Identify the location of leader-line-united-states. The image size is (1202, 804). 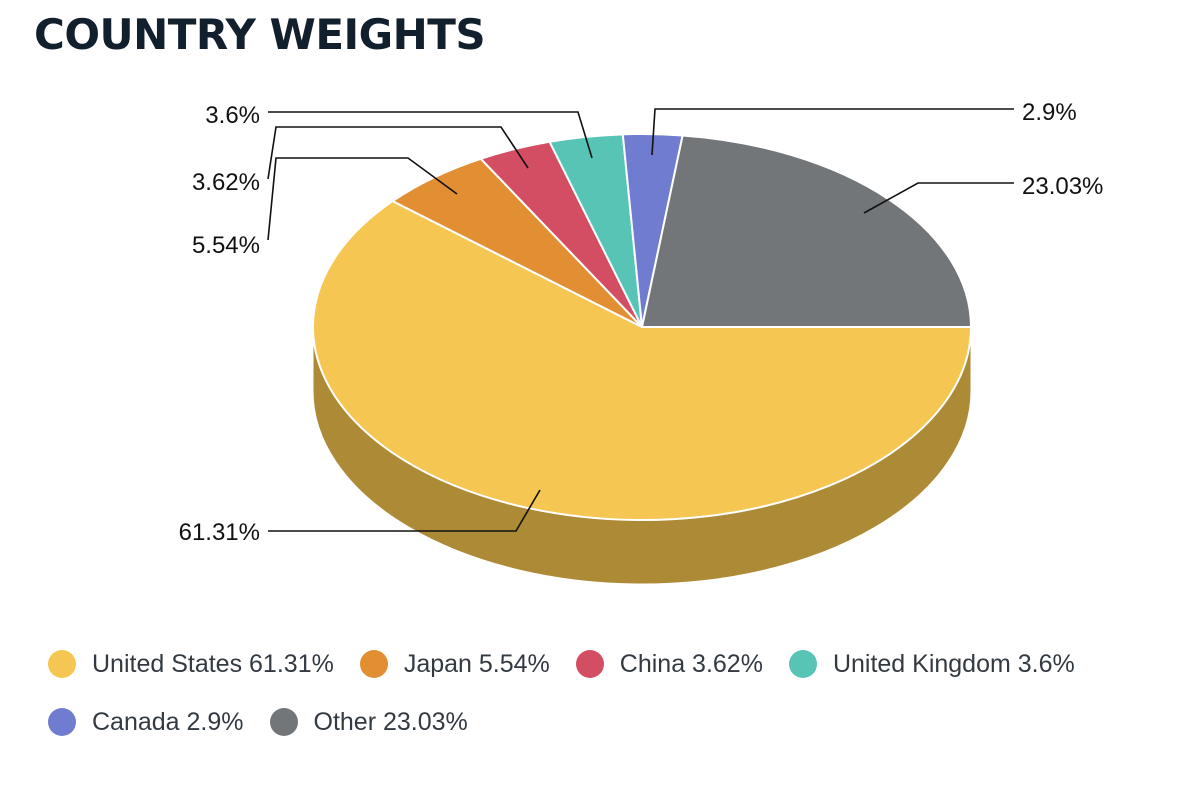
(404, 510).